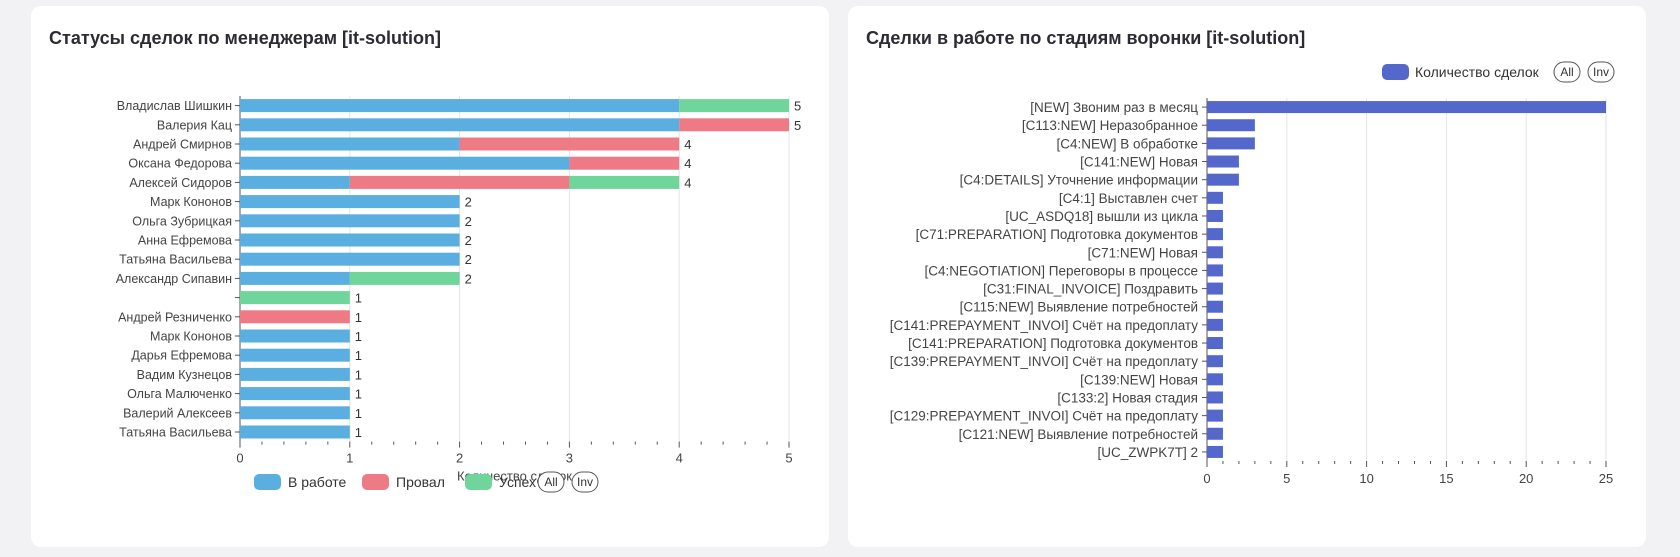 The height and width of the screenshot is (557, 1680). Describe the element at coordinates (687, 144) in the screenshot. I see `data-label: 4` at that location.